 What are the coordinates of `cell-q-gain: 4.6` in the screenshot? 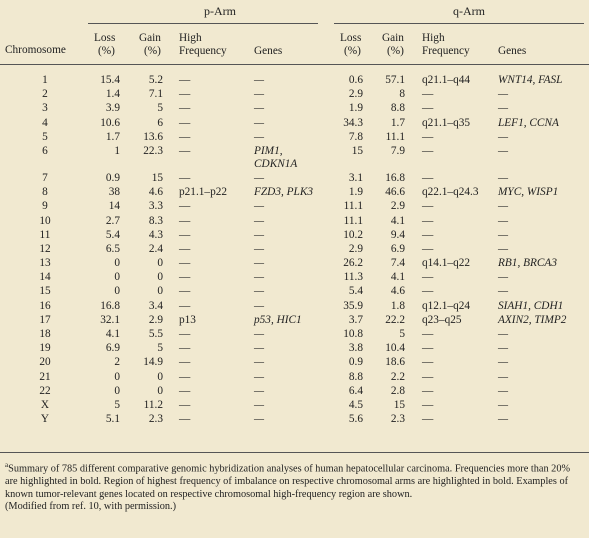 It's located at (397, 291).